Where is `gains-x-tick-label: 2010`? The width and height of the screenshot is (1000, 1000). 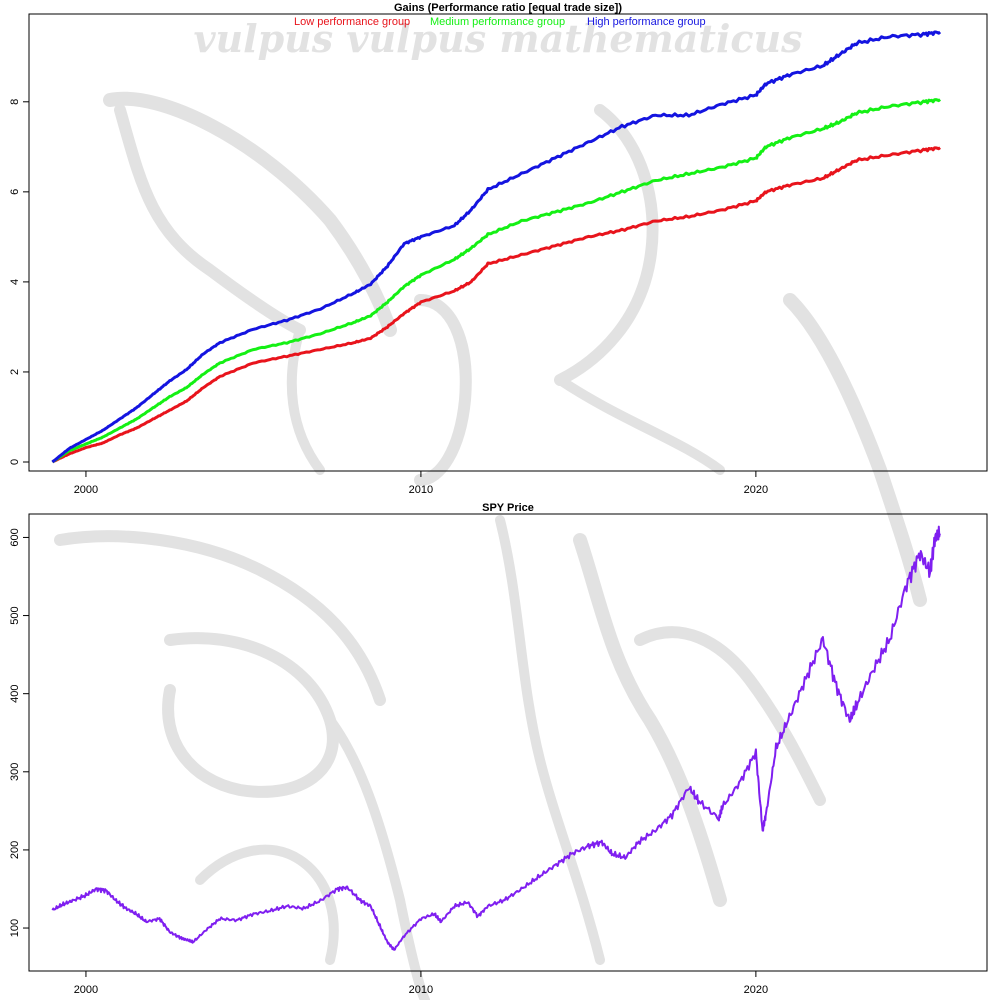
gains-x-tick-label: 2010 is located at coordinates (421, 490).